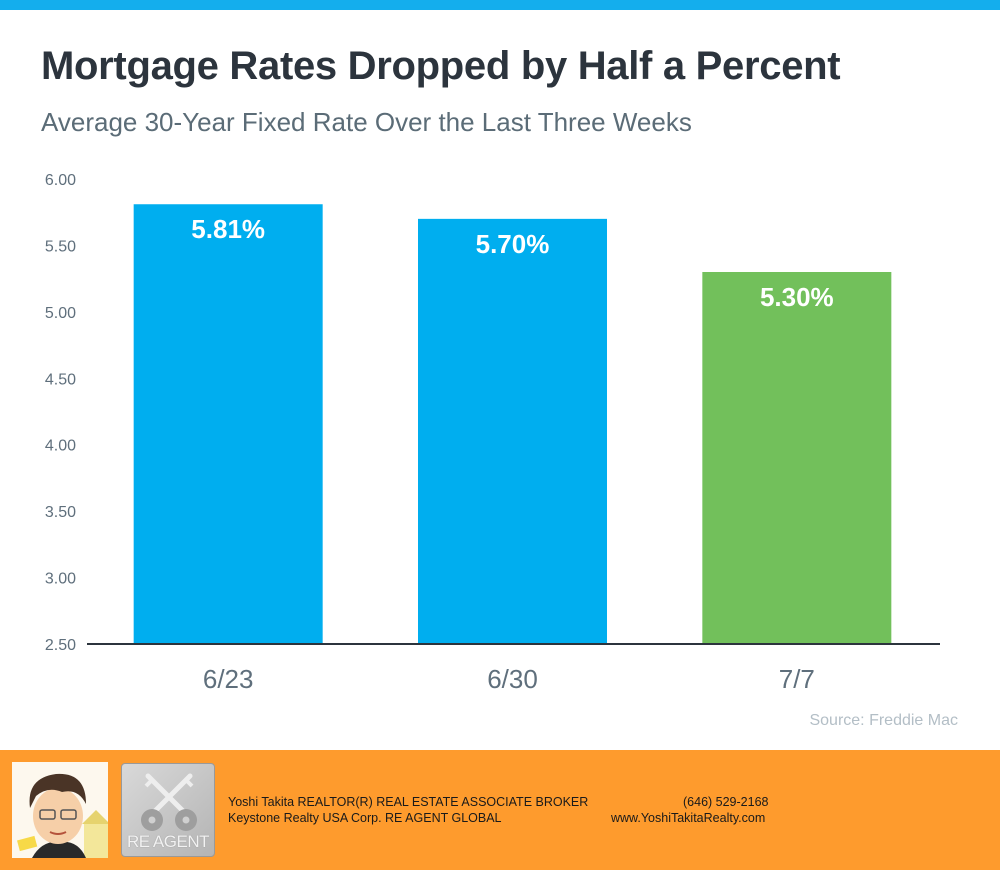  Describe the element at coordinates (441, 66) in the screenshot. I see `chart-title: Mortgage Rates Dropped by Half a Percent` at that location.